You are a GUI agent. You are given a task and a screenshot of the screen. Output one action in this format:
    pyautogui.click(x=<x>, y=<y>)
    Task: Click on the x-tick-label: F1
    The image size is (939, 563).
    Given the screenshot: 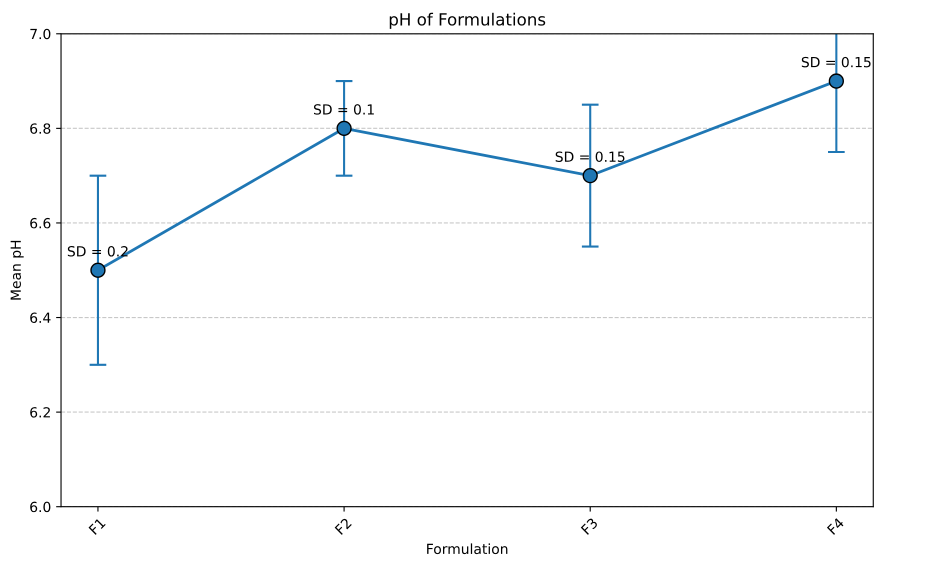 What is the action you would take?
    pyautogui.click(x=97, y=526)
    